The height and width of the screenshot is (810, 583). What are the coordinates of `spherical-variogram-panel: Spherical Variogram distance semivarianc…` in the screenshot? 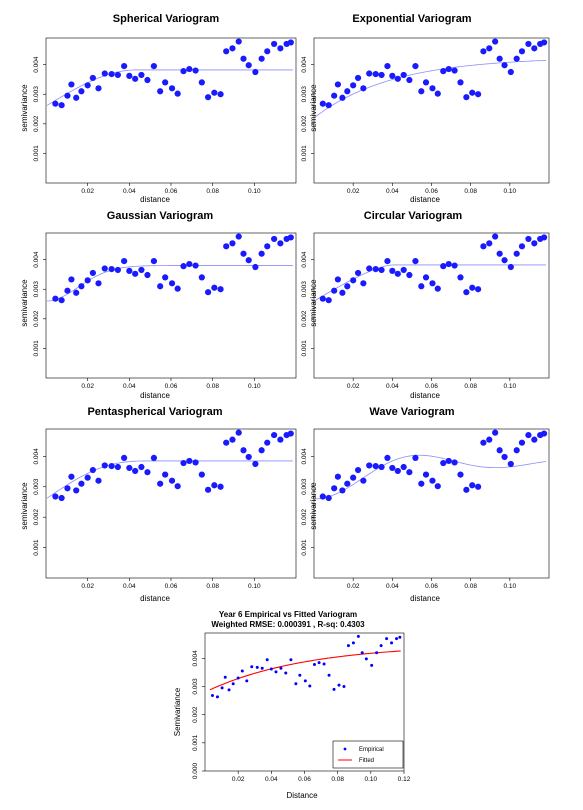 It's located at (158, 108).